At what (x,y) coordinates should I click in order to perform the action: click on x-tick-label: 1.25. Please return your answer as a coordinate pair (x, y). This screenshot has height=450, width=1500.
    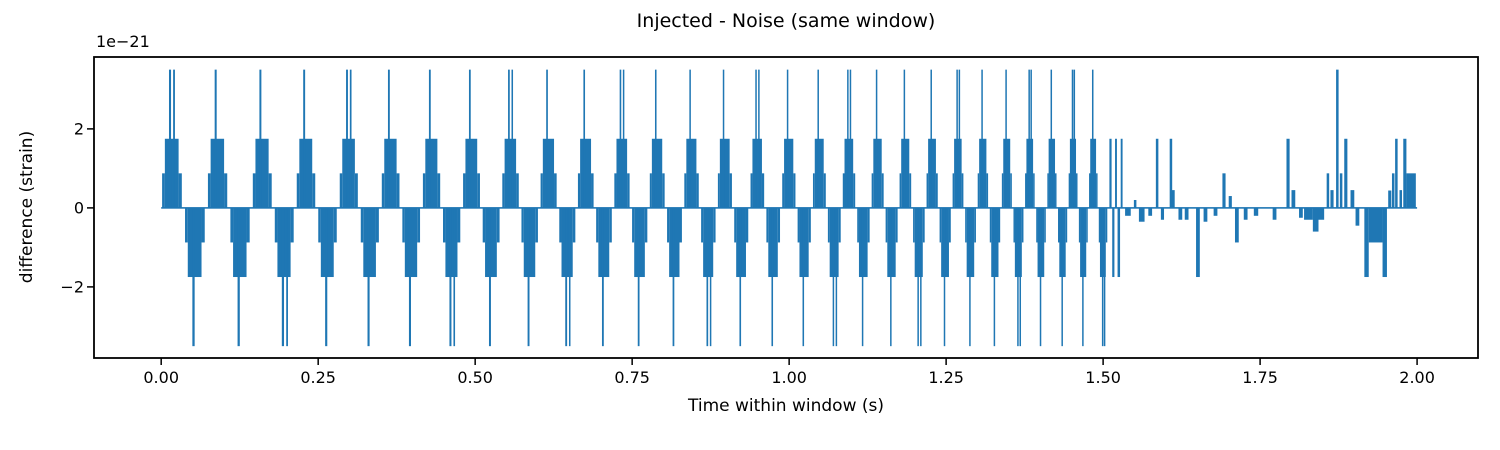
    Looking at the image, I should click on (946, 377).